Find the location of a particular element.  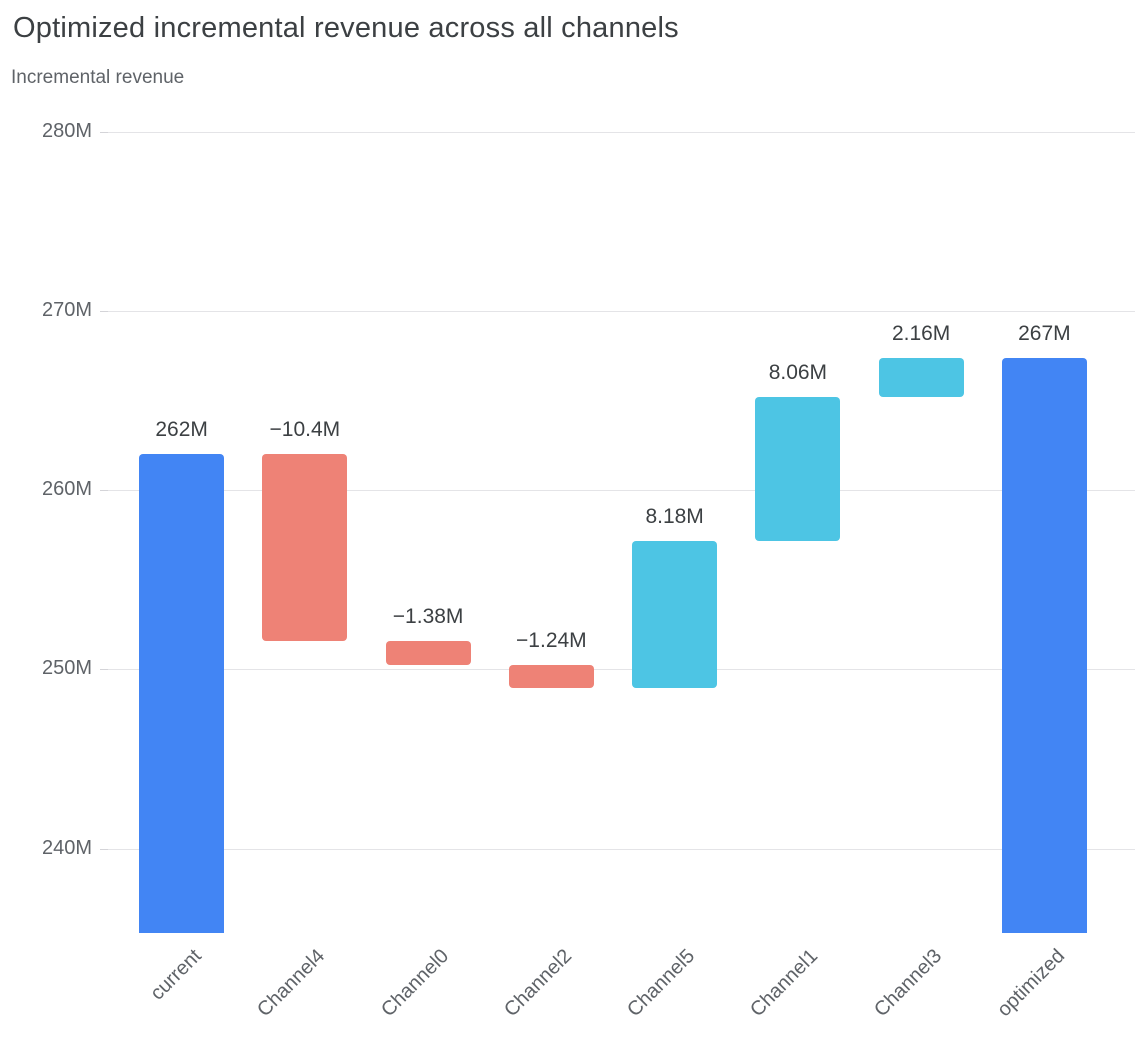

bar-value-label: −1.24M is located at coordinates (551, 641).